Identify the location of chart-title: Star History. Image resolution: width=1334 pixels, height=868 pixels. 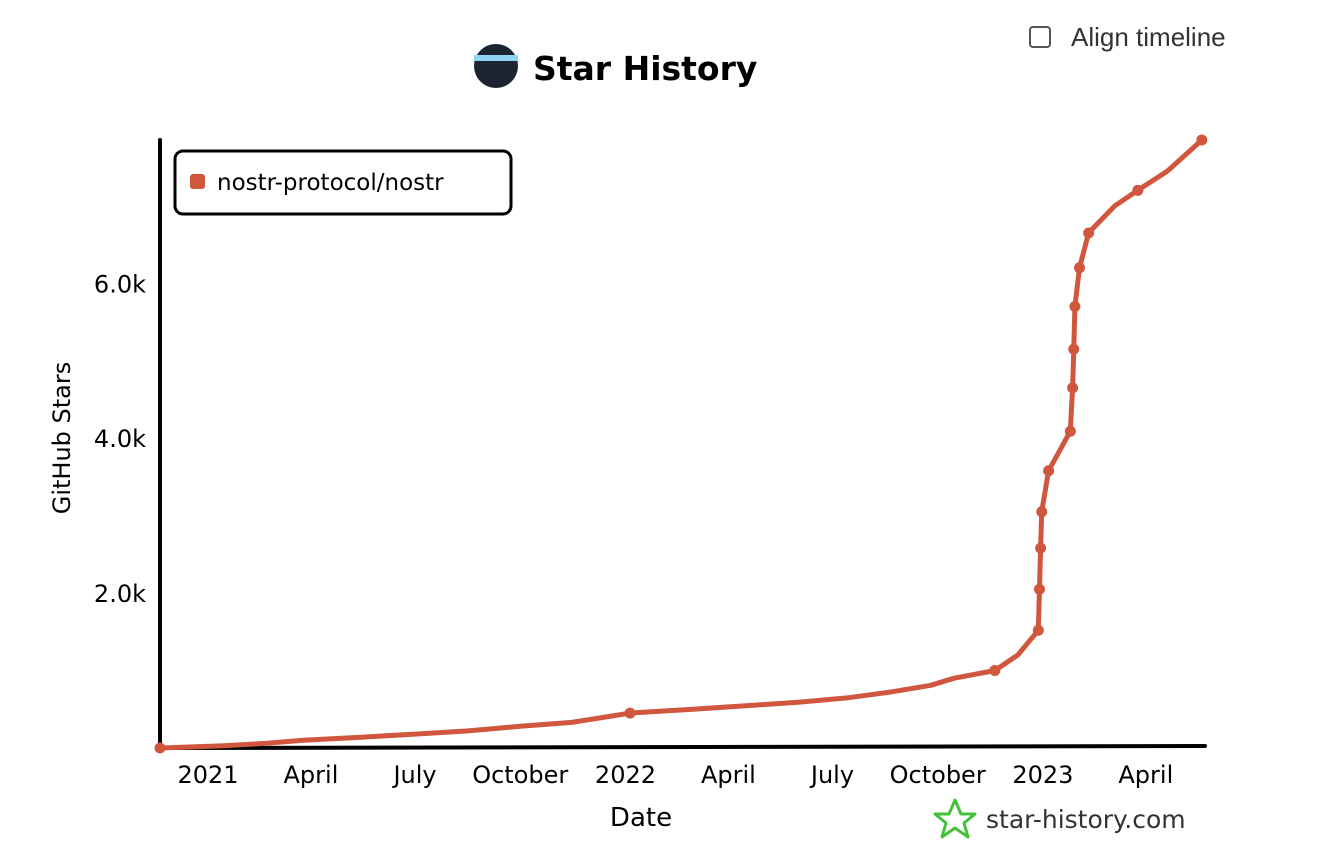
(645, 68).